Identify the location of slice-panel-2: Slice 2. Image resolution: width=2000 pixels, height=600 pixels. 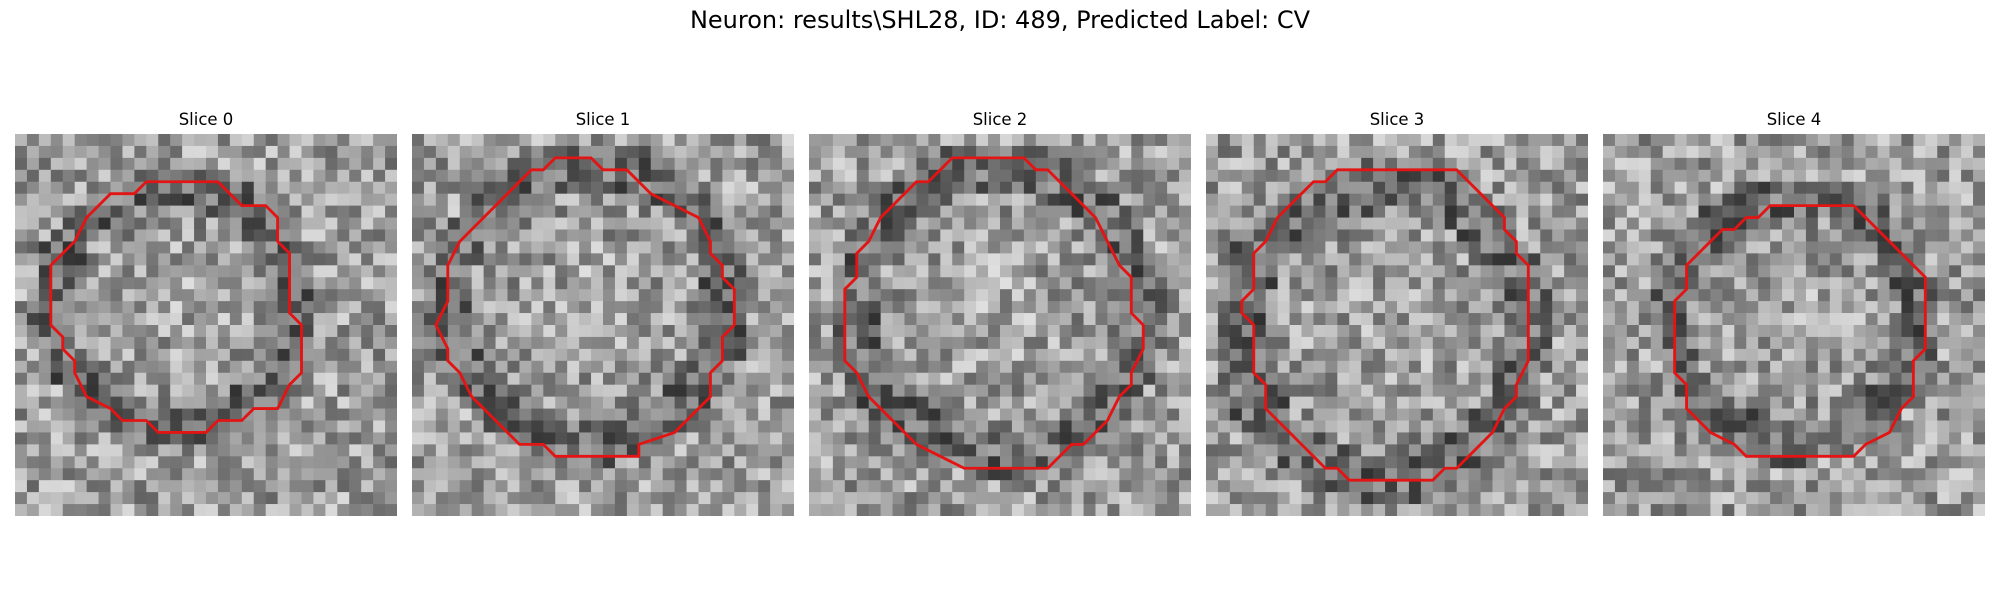
(1000, 312).